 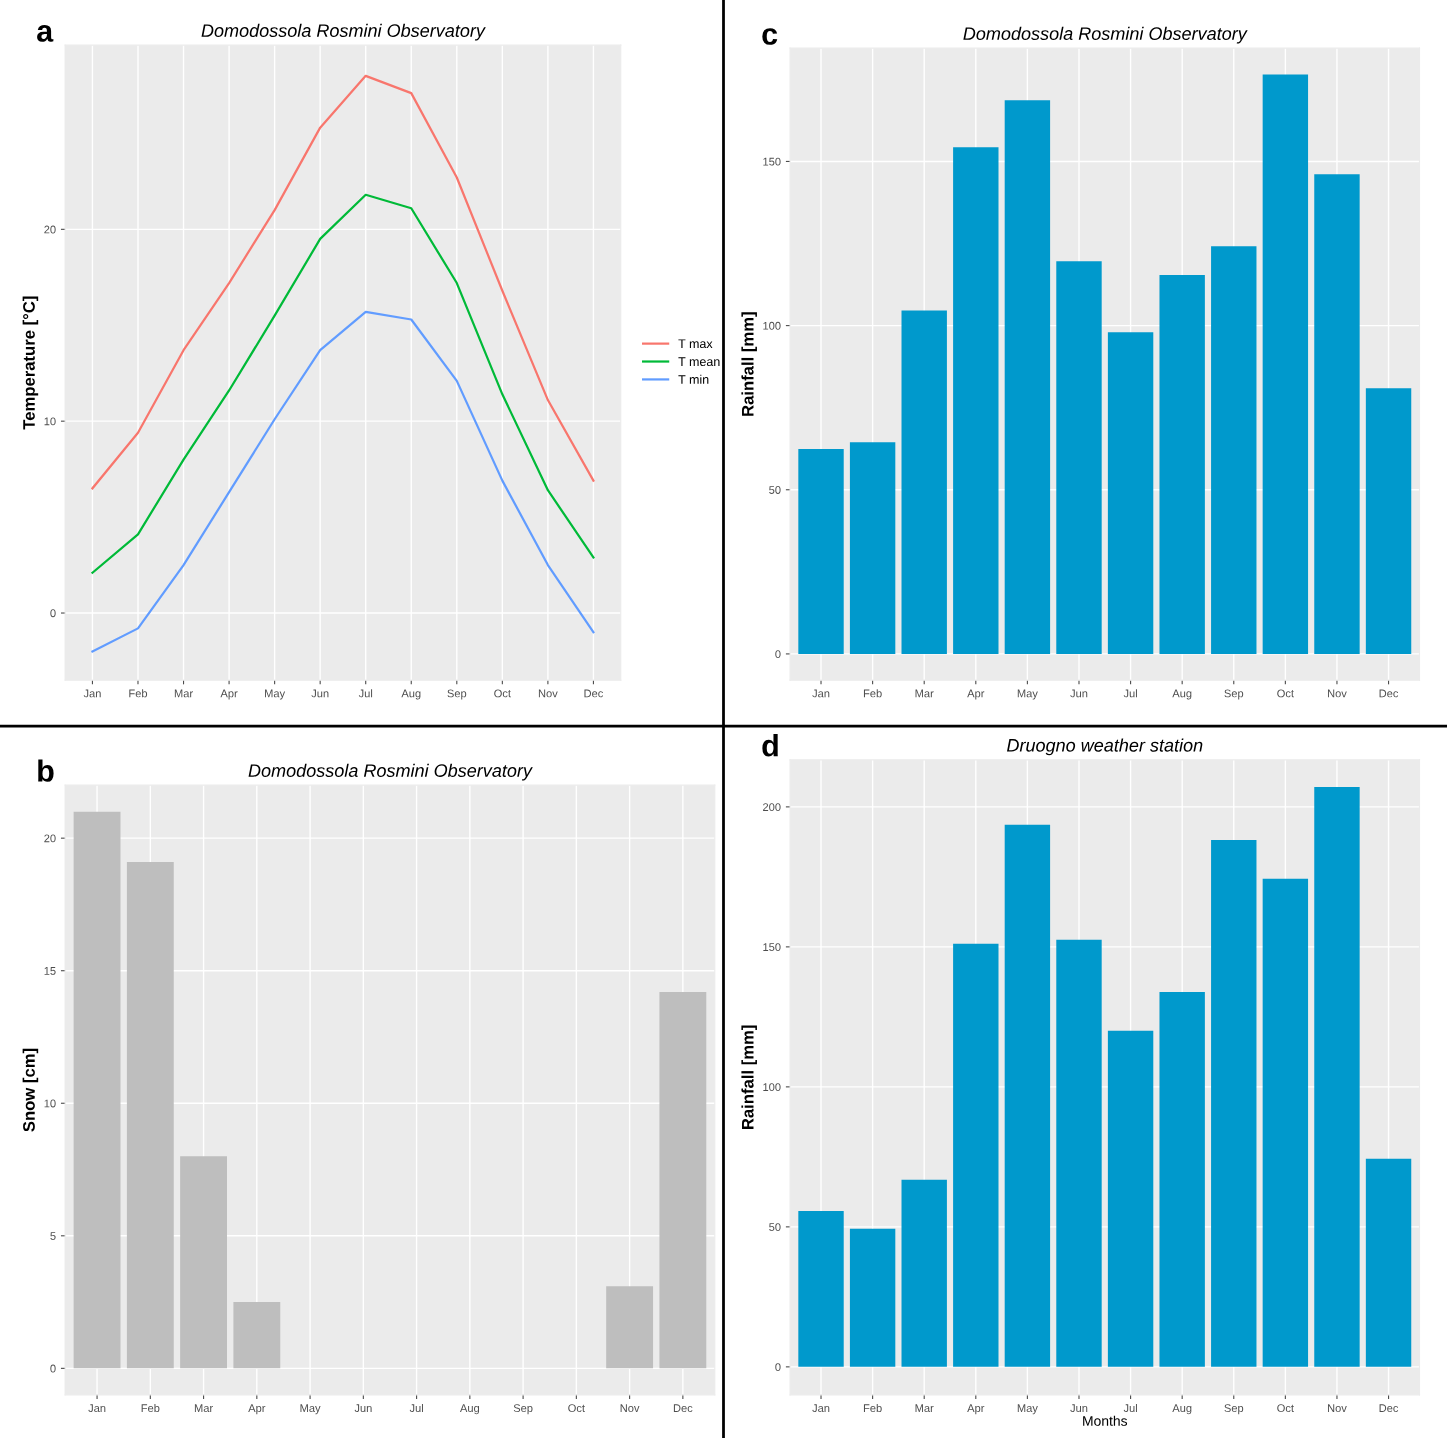 What do you see at coordinates (46, 770) in the screenshot?
I see `text: b` at bounding box center [46, 770].